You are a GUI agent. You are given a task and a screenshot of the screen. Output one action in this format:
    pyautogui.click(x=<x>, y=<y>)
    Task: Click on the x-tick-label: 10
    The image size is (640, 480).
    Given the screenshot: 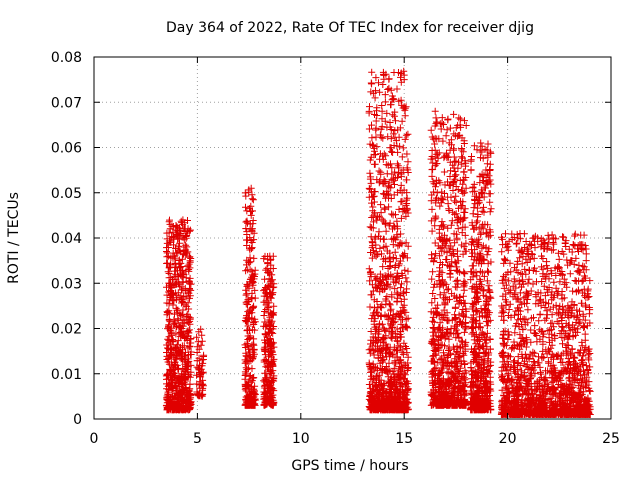 What is the action you would take?
    pyautogui.click(x=301, y=439)
    